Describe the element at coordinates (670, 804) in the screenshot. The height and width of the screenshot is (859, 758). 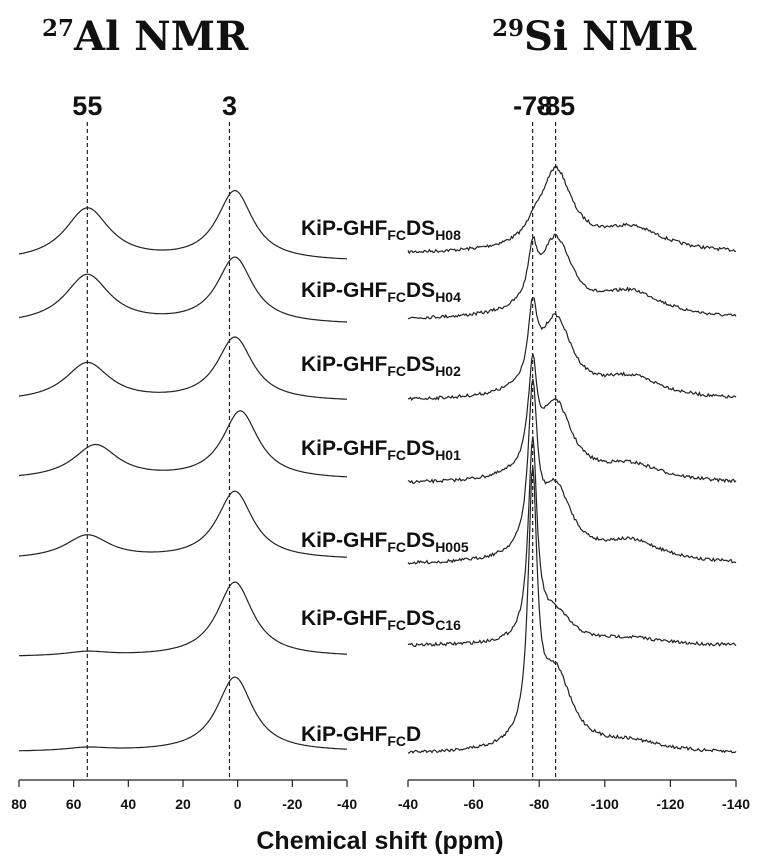
I see `si-tick-label: -120` at that location.